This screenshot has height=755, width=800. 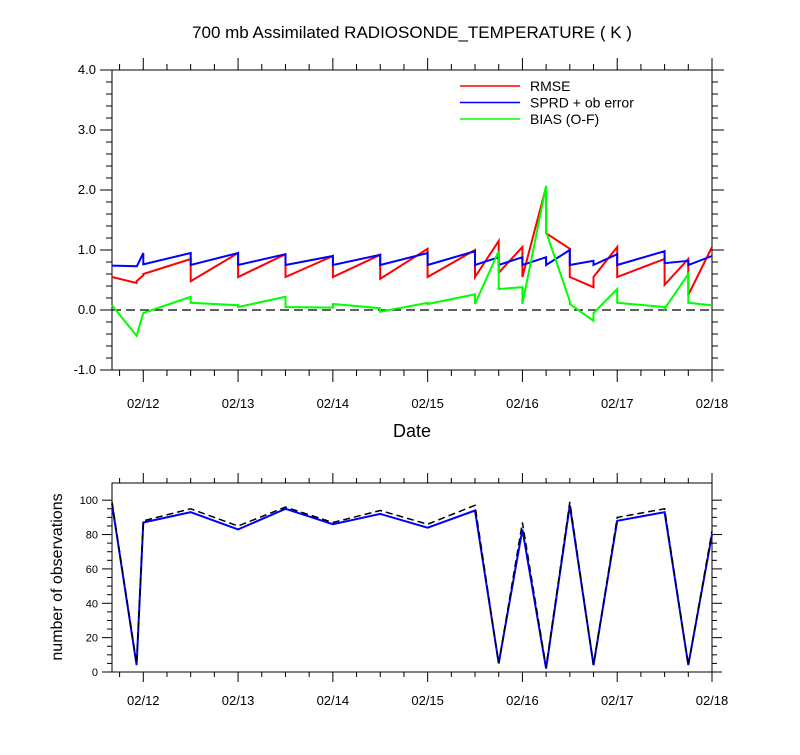 What do you see at coordinates (412, 431) in the screenshot?
I see `x-axis-label: Date` at bounding box center [412, 431].